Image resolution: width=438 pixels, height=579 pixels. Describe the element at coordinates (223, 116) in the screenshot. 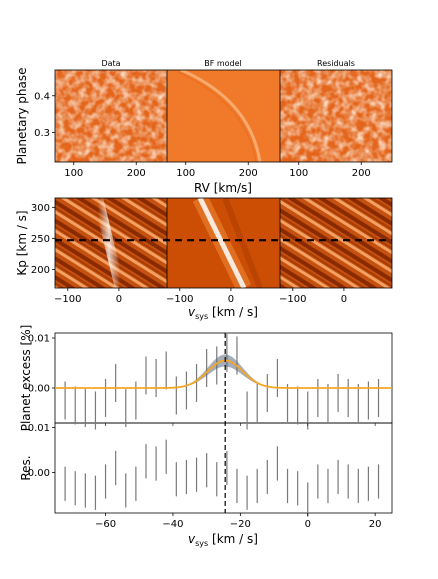

I see `top-model-map` at that location.